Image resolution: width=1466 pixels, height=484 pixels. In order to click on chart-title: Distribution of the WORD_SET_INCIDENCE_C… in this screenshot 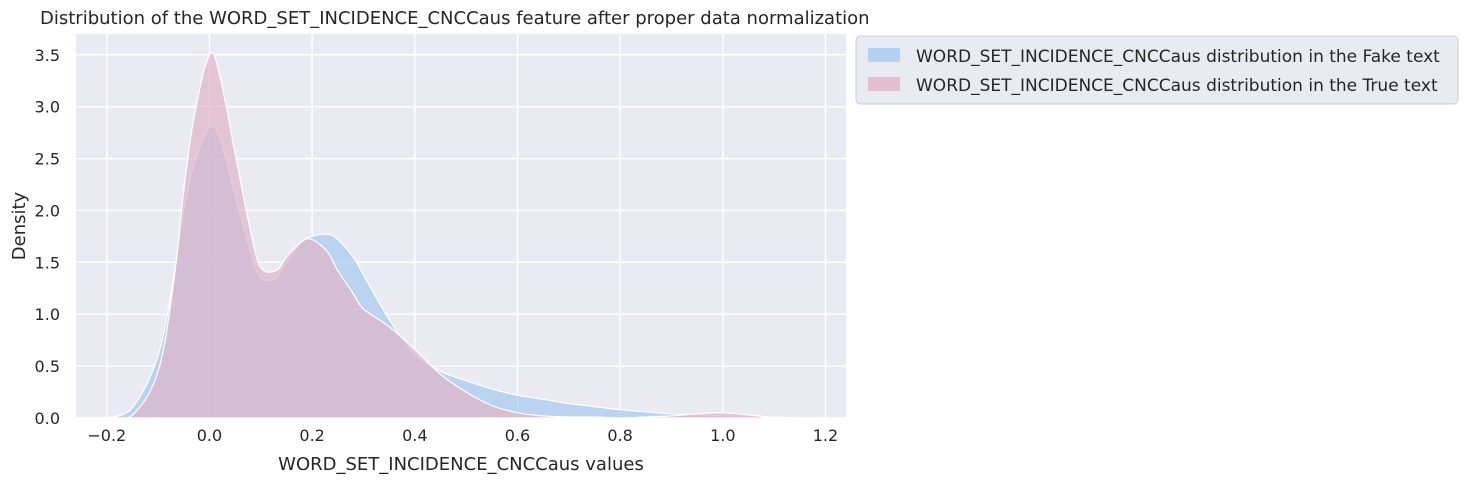, I will do `click(455, 18)`.